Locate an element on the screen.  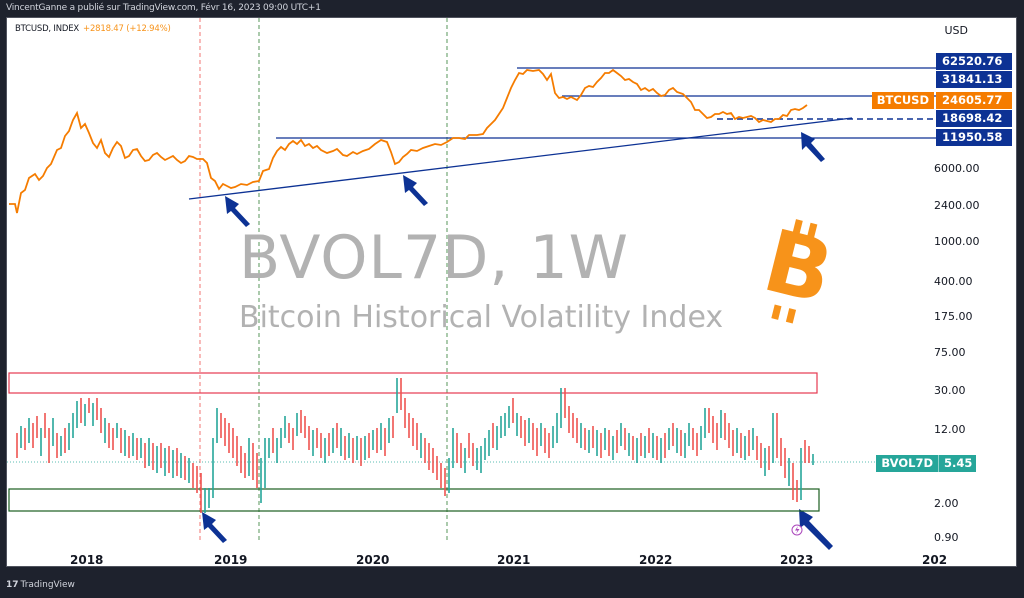
level-box-2: 31841.13 is located at coordinates (974, 79).